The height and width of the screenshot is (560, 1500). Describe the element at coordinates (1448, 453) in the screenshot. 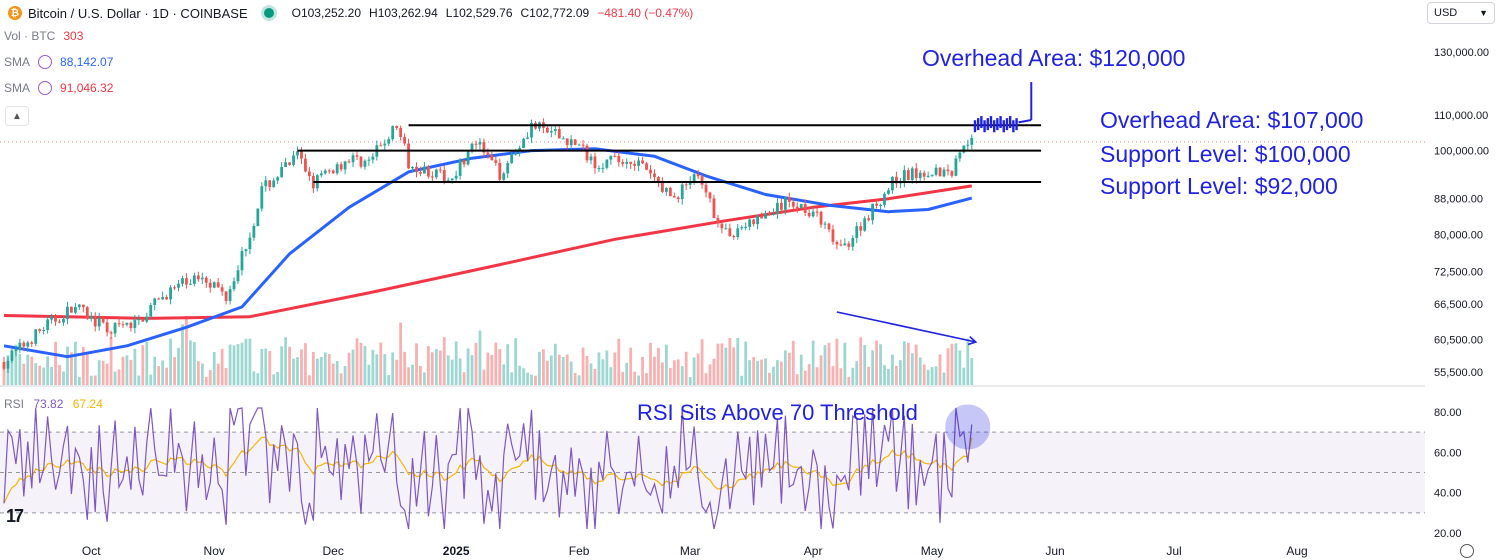

I see `rsi-tick-label: 60.00` at that location.